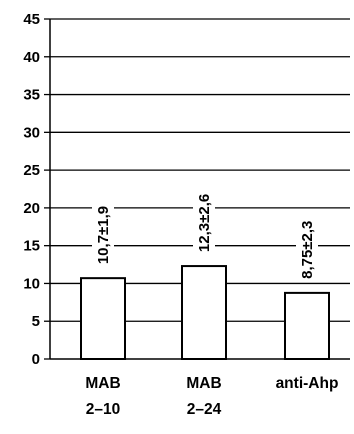 This screenshot has height=434, width=354. I want to click on category-label: anti-Ahp, so click(307, 383).